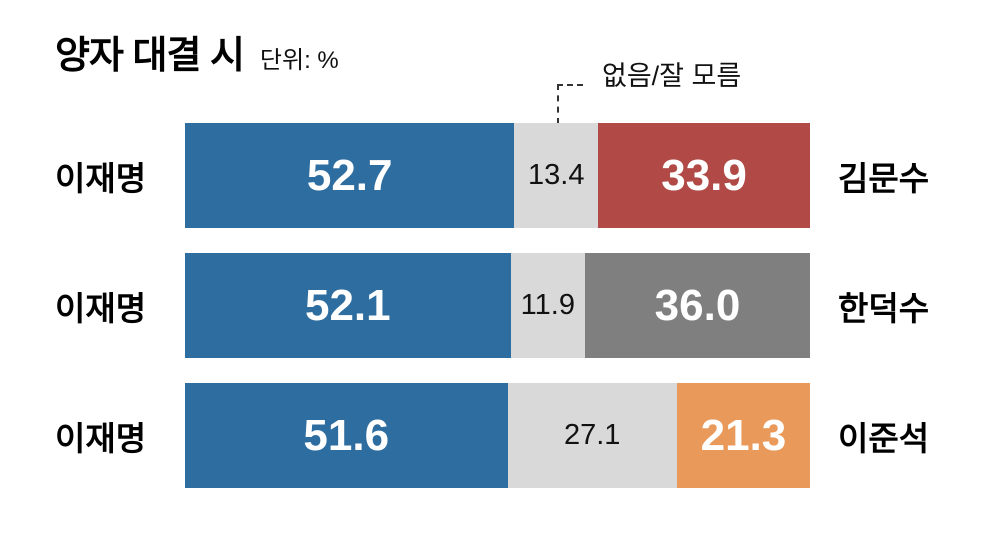 The image size is (1000, 534). I want to click on segment-value: 52.7, so click(349, 175).